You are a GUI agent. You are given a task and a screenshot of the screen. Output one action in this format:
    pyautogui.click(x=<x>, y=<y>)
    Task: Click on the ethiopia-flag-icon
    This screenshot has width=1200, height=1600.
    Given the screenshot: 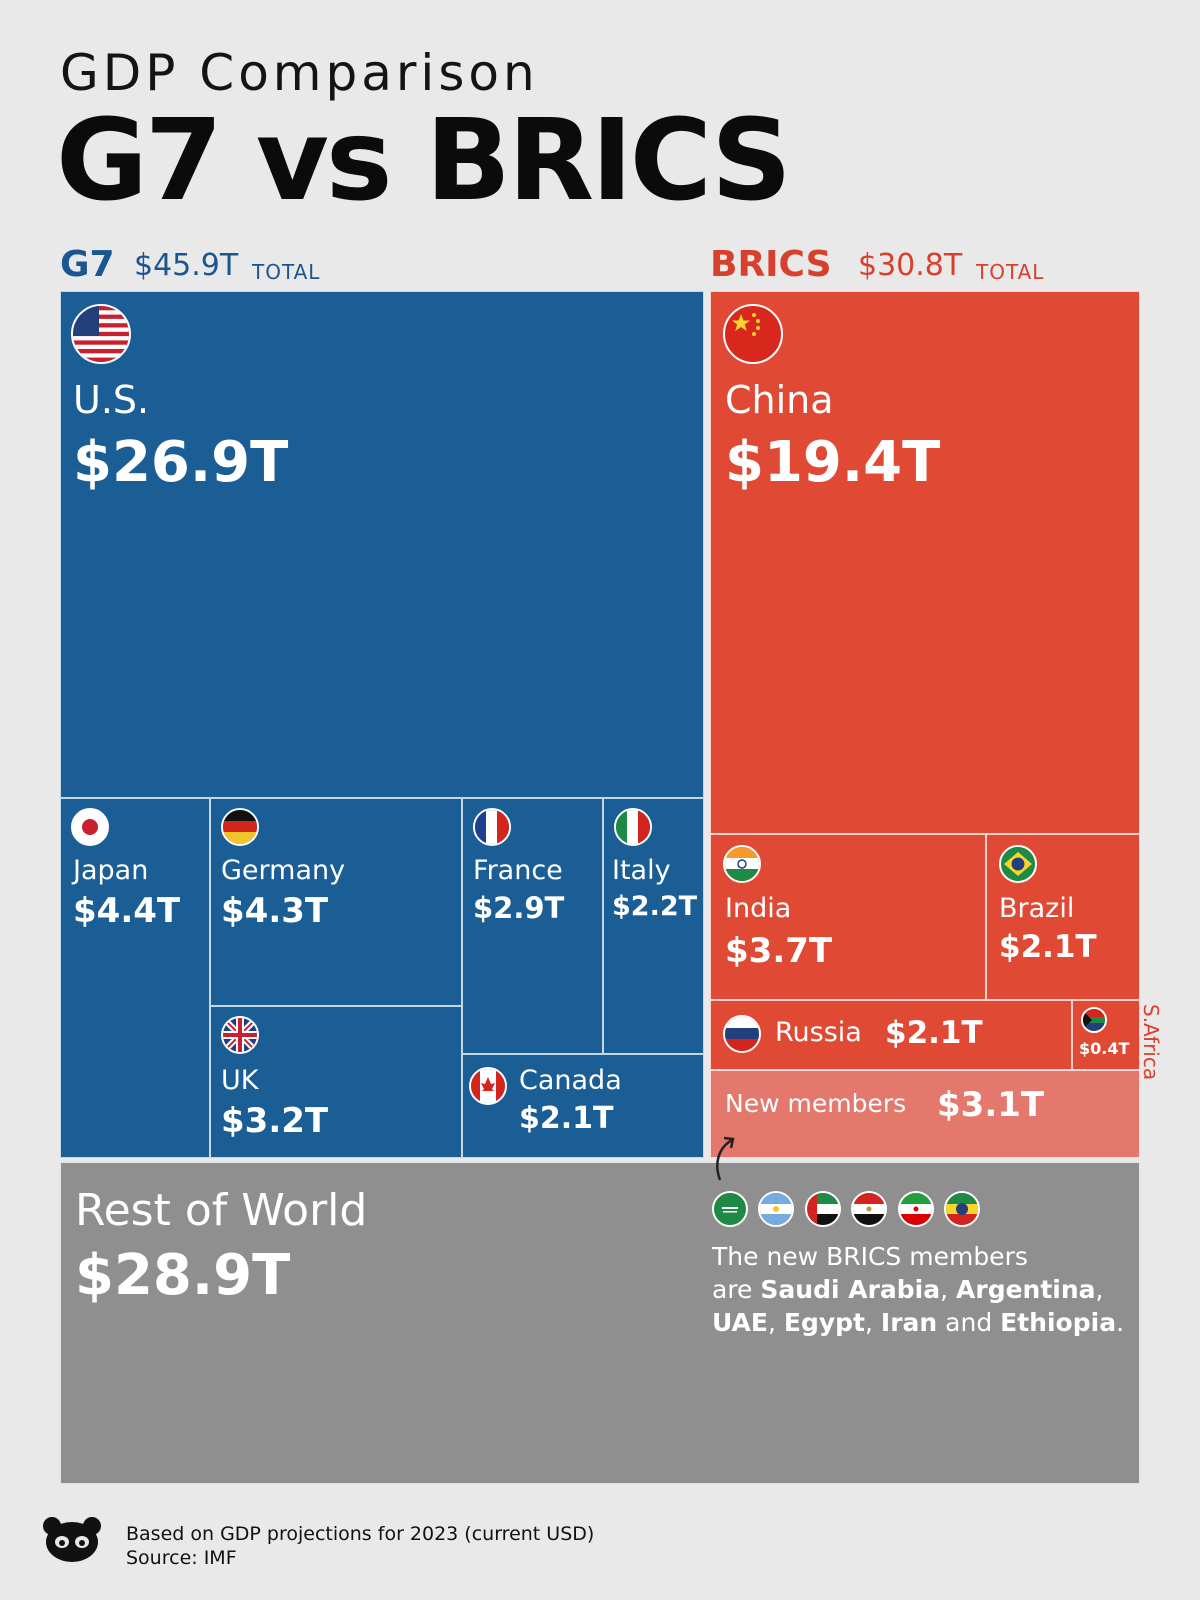 What is the action you would take?
    pyautogui.click(x=962, y=1209)
    